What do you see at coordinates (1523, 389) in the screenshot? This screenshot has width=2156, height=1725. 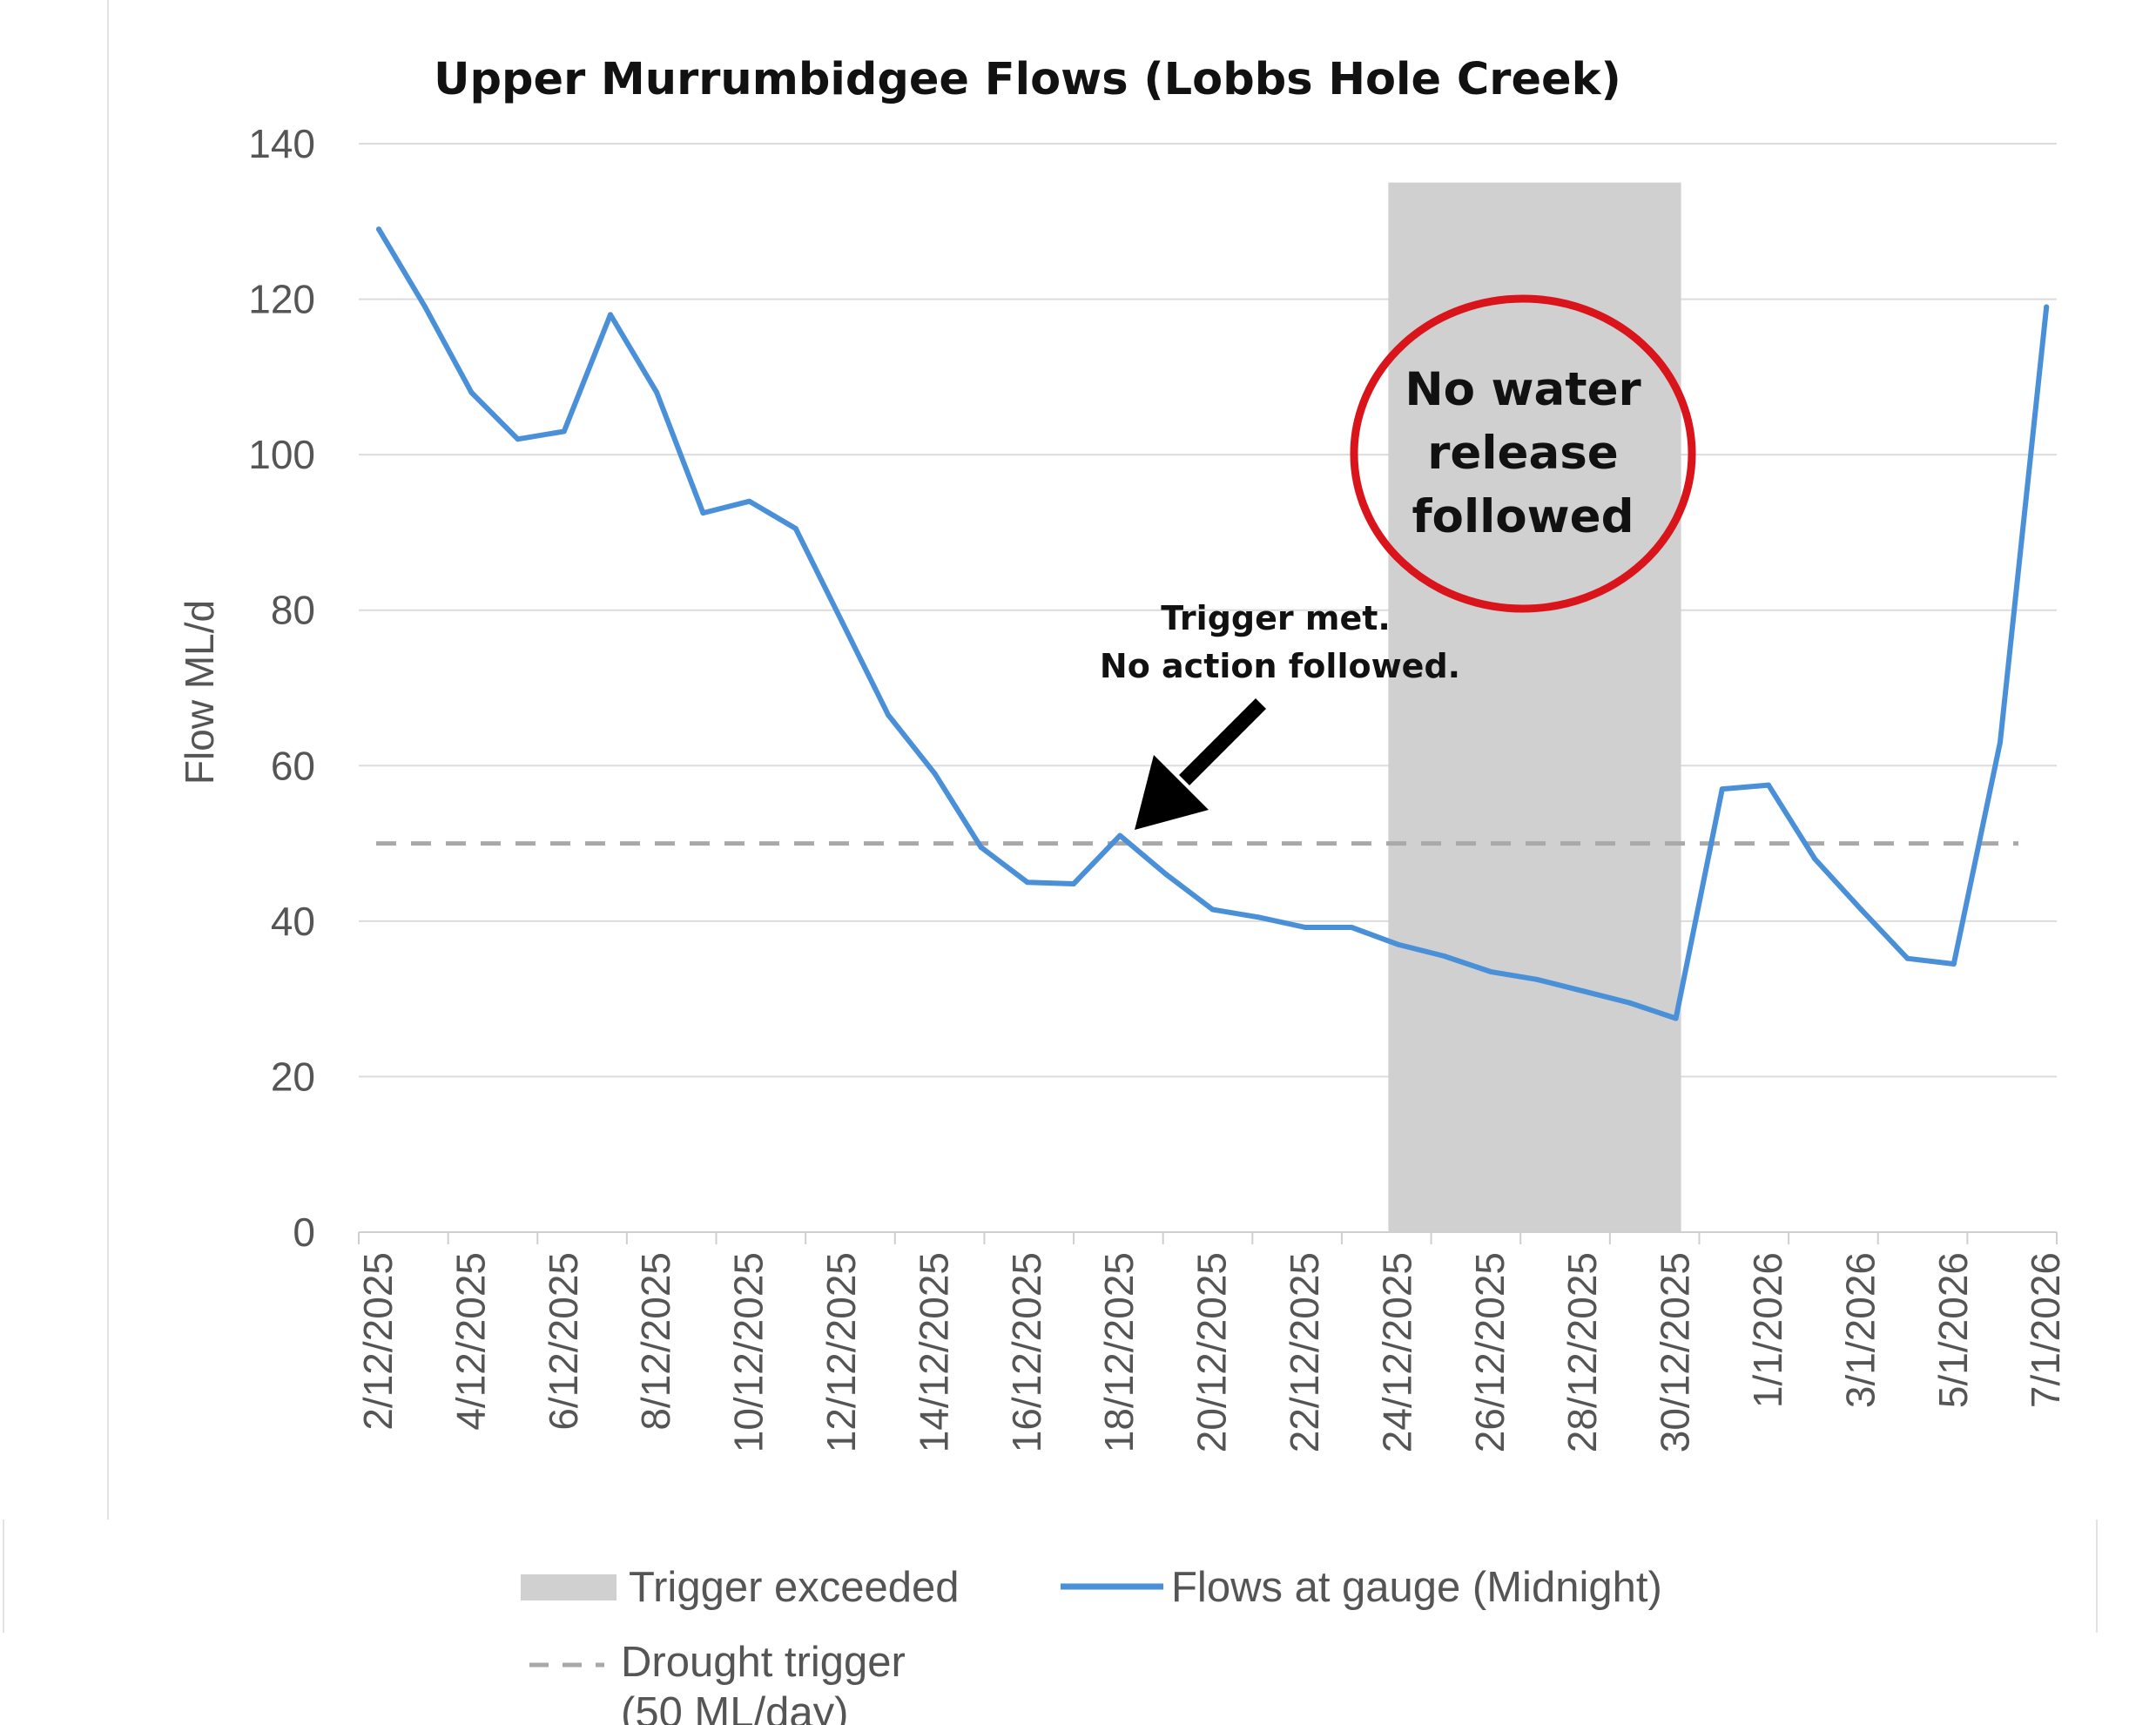 I see `circle-note-line-1: No water` at bounding box center [1523, 389].